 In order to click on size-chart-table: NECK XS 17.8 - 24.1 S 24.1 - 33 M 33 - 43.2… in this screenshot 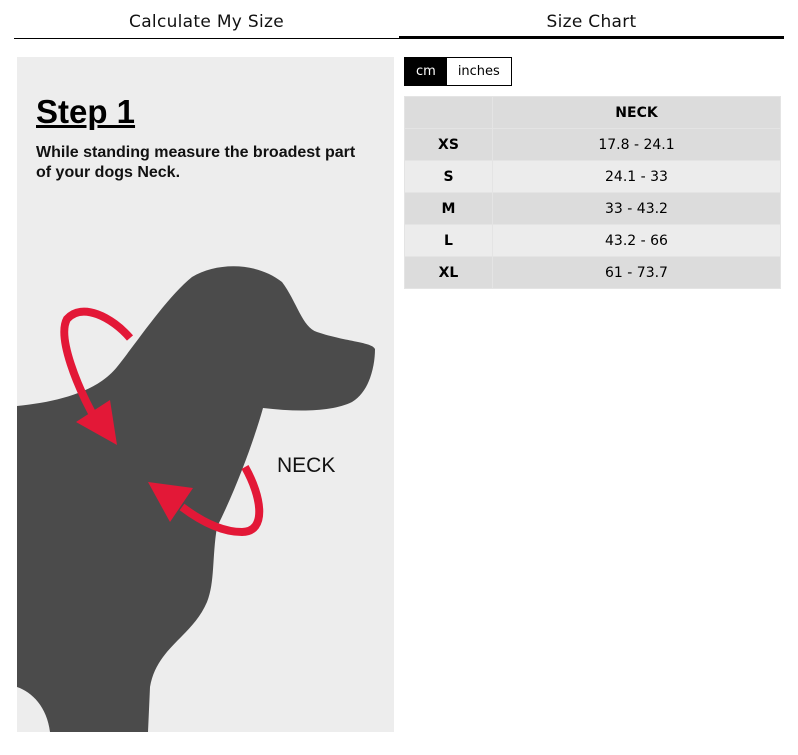, I will do `click(592, 192)`.